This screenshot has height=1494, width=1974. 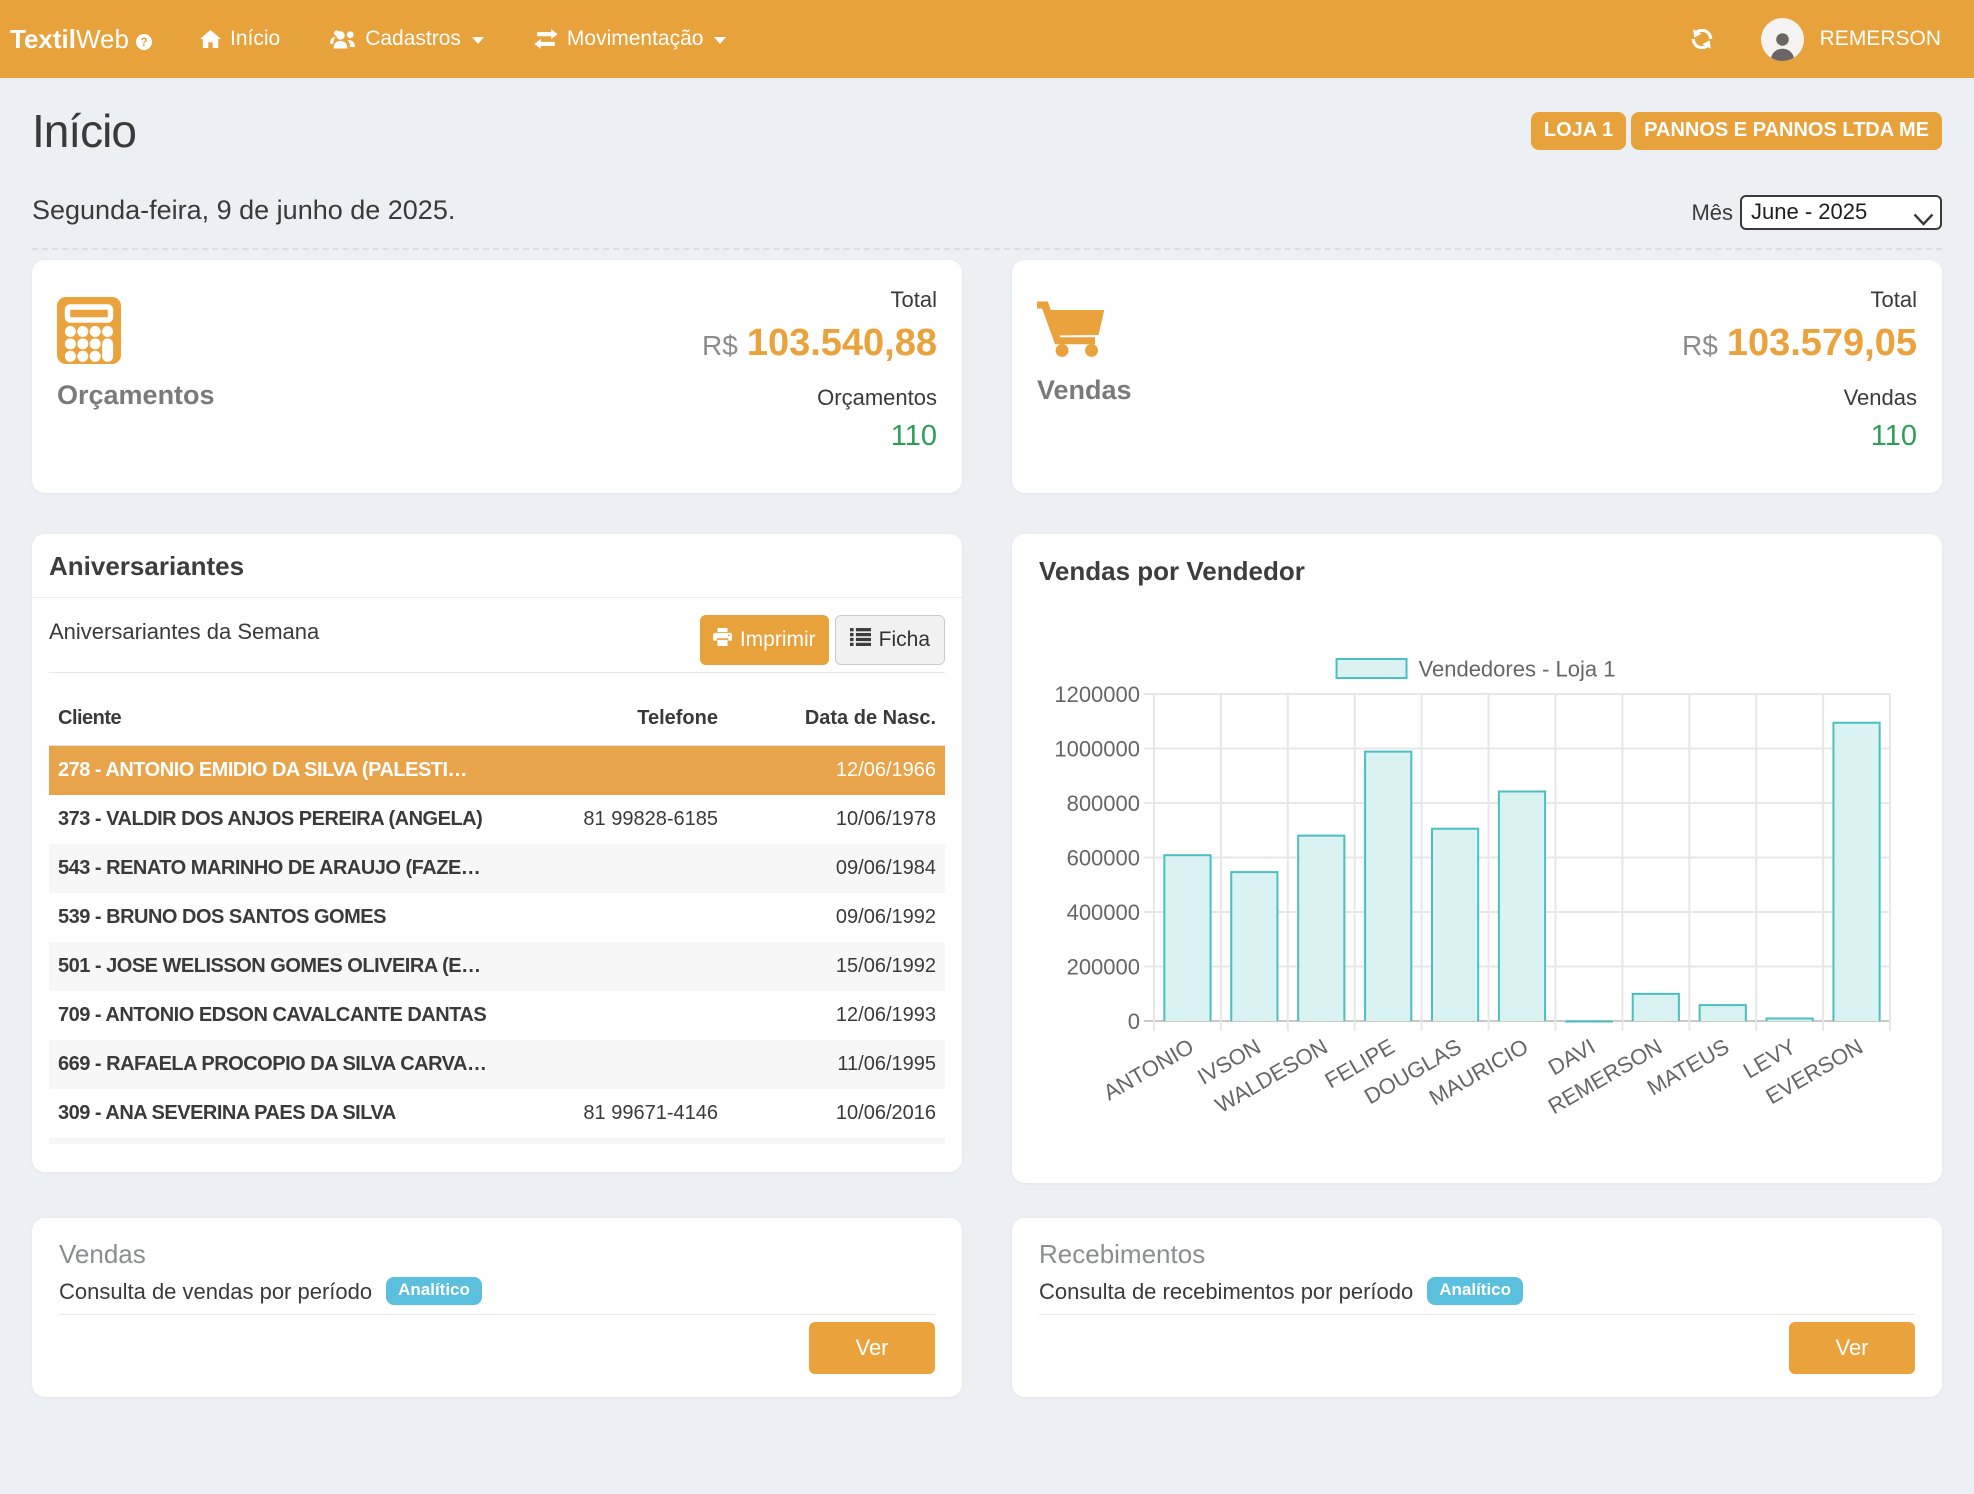 What do you see at coordinates (497, 1141) in the screenshot?
I see `table-row` at bounding box center [497, 1141].